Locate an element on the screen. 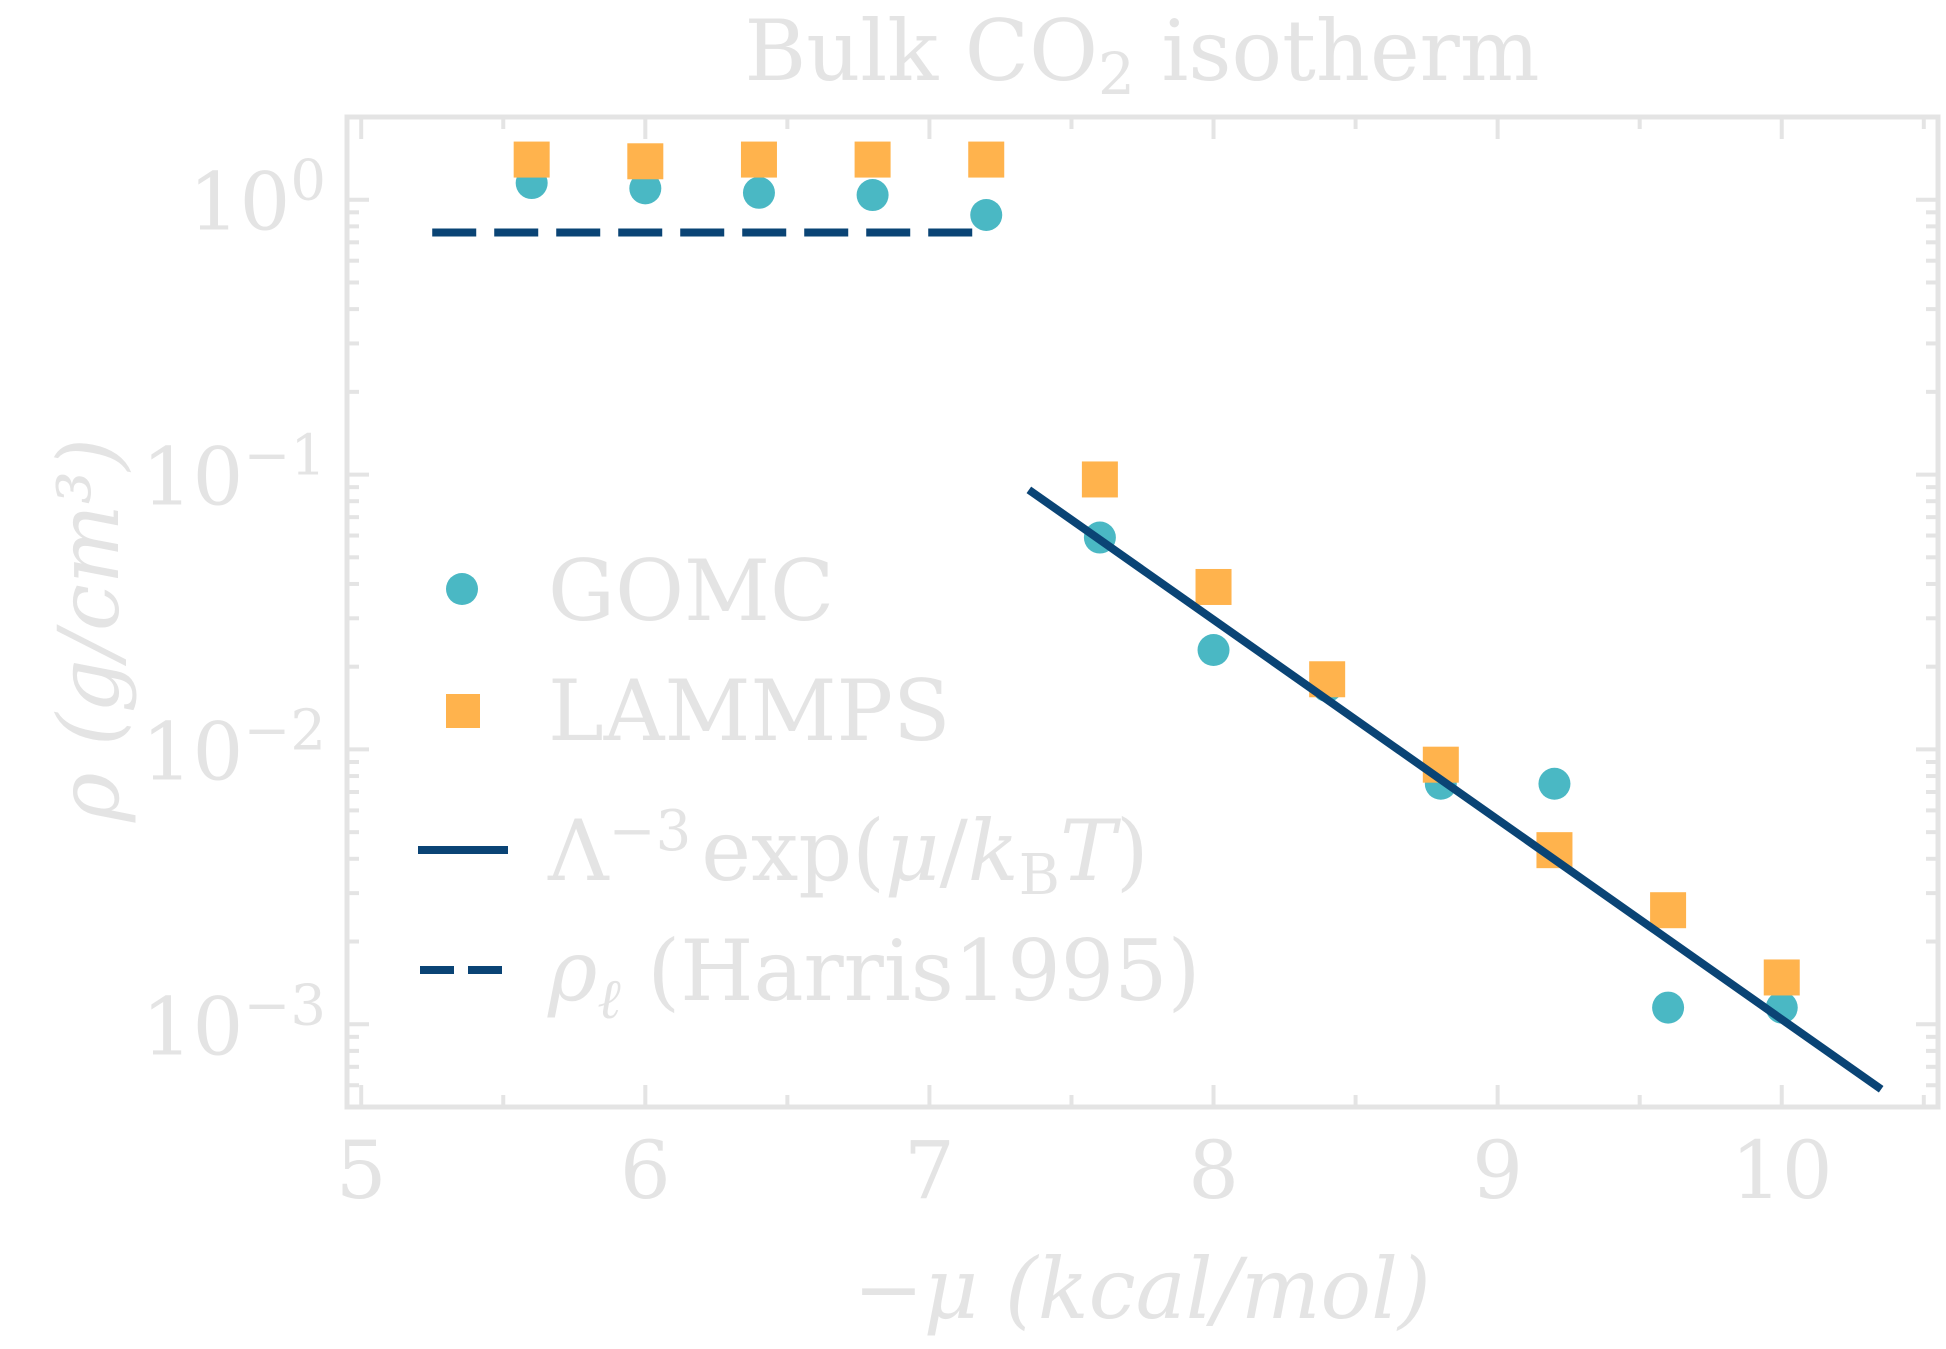  y-tick-labels: 10⁰ 10⁻¹ 10⁻² 10⁻³ is located at coordinates (234, 611).